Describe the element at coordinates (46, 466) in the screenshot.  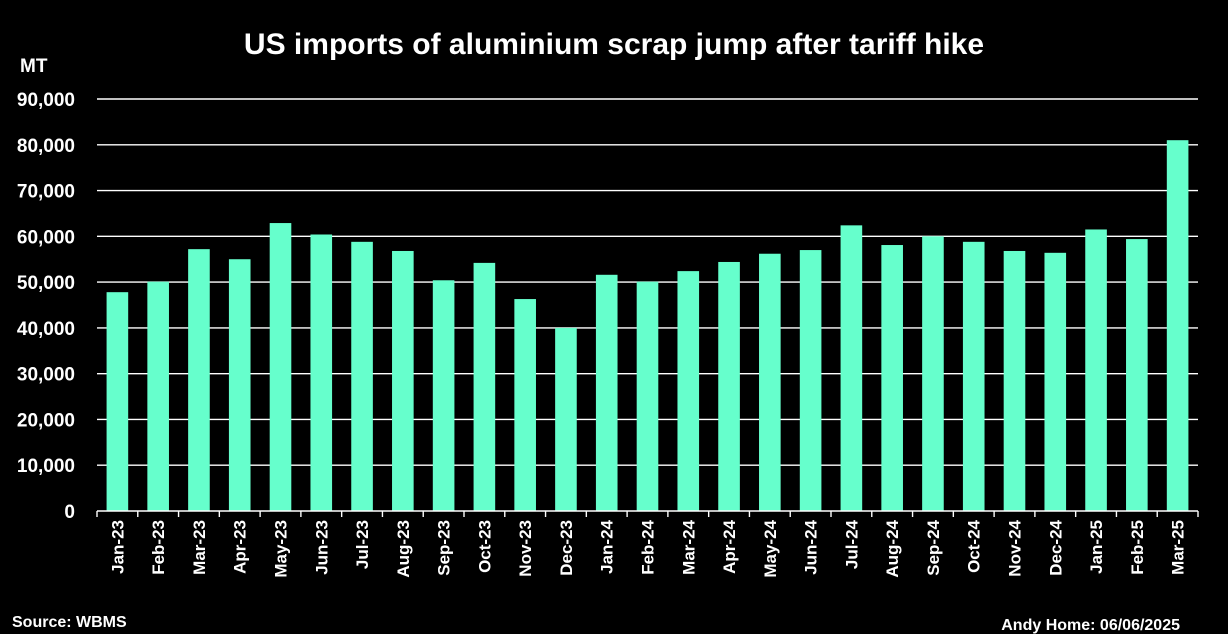
I see `y-tick-label: 10,000` at that location.